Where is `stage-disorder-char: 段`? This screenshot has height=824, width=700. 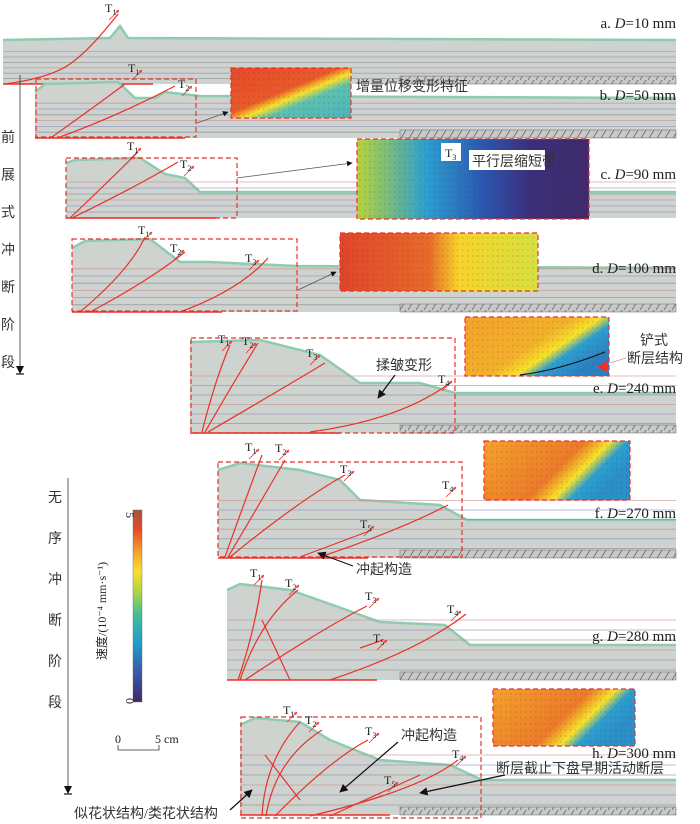 stage-disorder-char: 段 is located at coordinates (55, 703).